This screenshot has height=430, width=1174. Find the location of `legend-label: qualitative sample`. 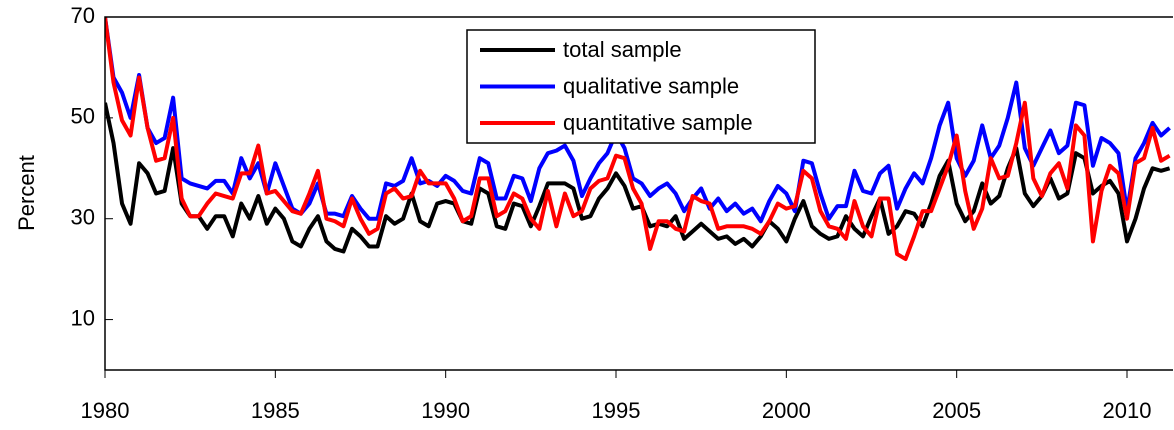

legend-label: qualitative sample is located at coordinates (651, 85).